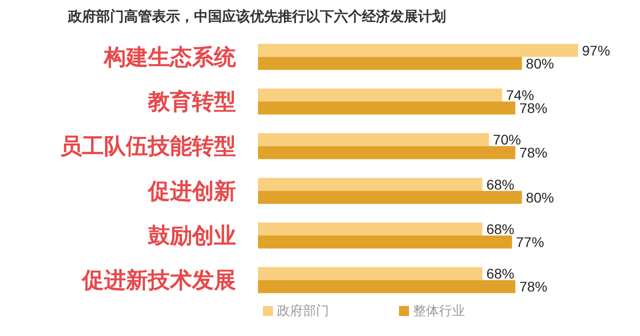 The width and height of the screenshot is (640, 336). What do you see at coordinates (191, 236) in the screenshot?
I see `y-tick-label: 鼓励创业` at bounding box center [191, 236].